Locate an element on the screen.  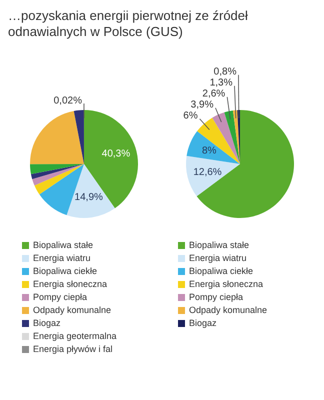
legend-label: Energia pływów i fal is located at coordinates (73, 349).